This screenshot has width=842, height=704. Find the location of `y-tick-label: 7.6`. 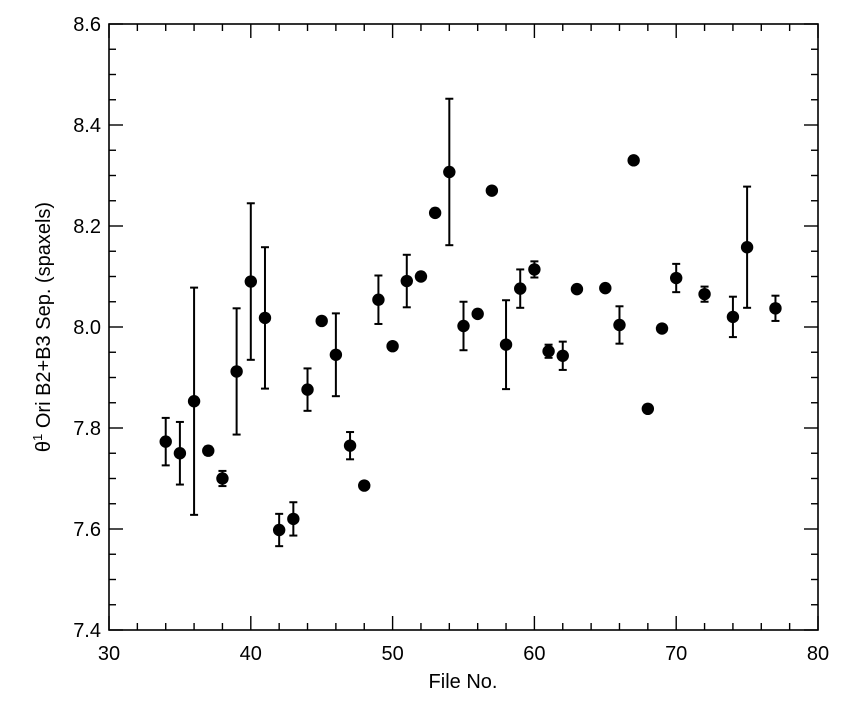

y-tick-label: 7.6 is located at coordinates (87, 530).